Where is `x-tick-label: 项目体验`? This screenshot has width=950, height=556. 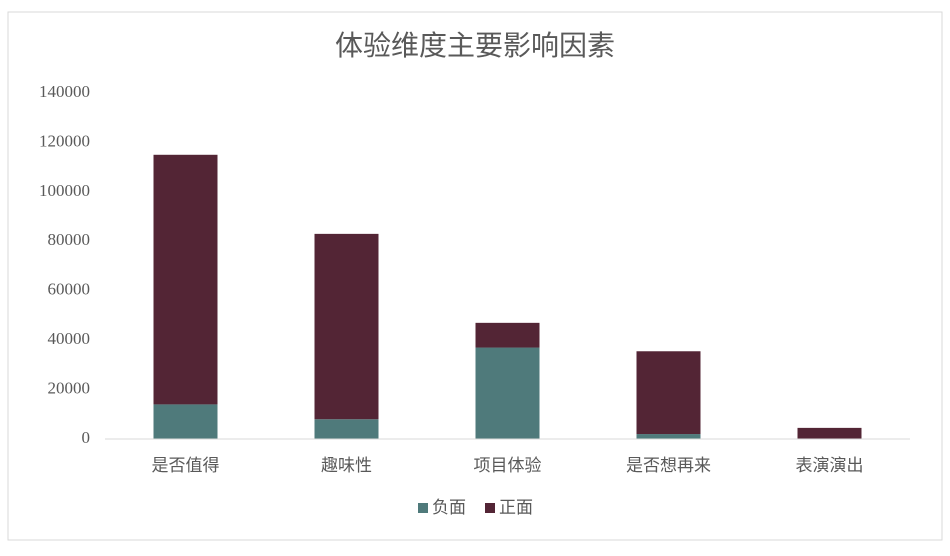
x-tick-label: 项目体验 is located at coordinates (508, 466).